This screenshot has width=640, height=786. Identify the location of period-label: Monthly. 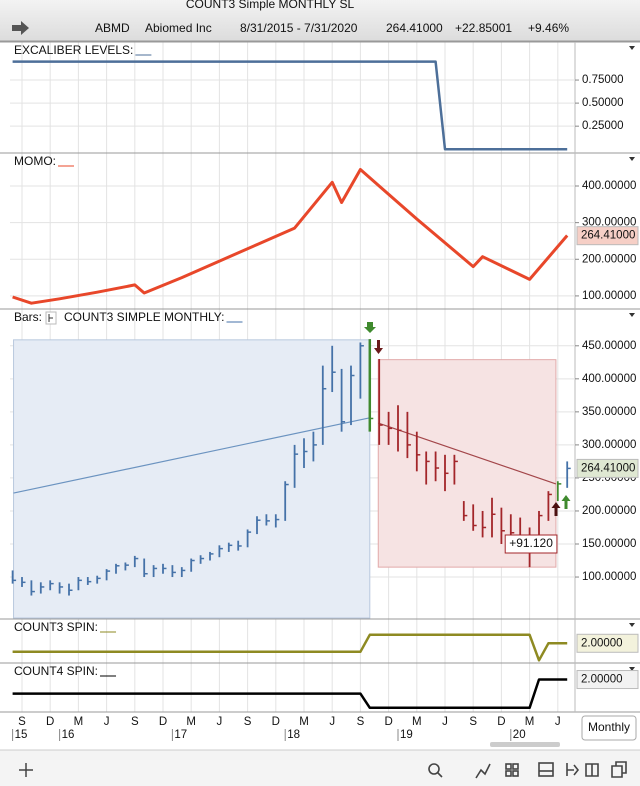
(609, 727).